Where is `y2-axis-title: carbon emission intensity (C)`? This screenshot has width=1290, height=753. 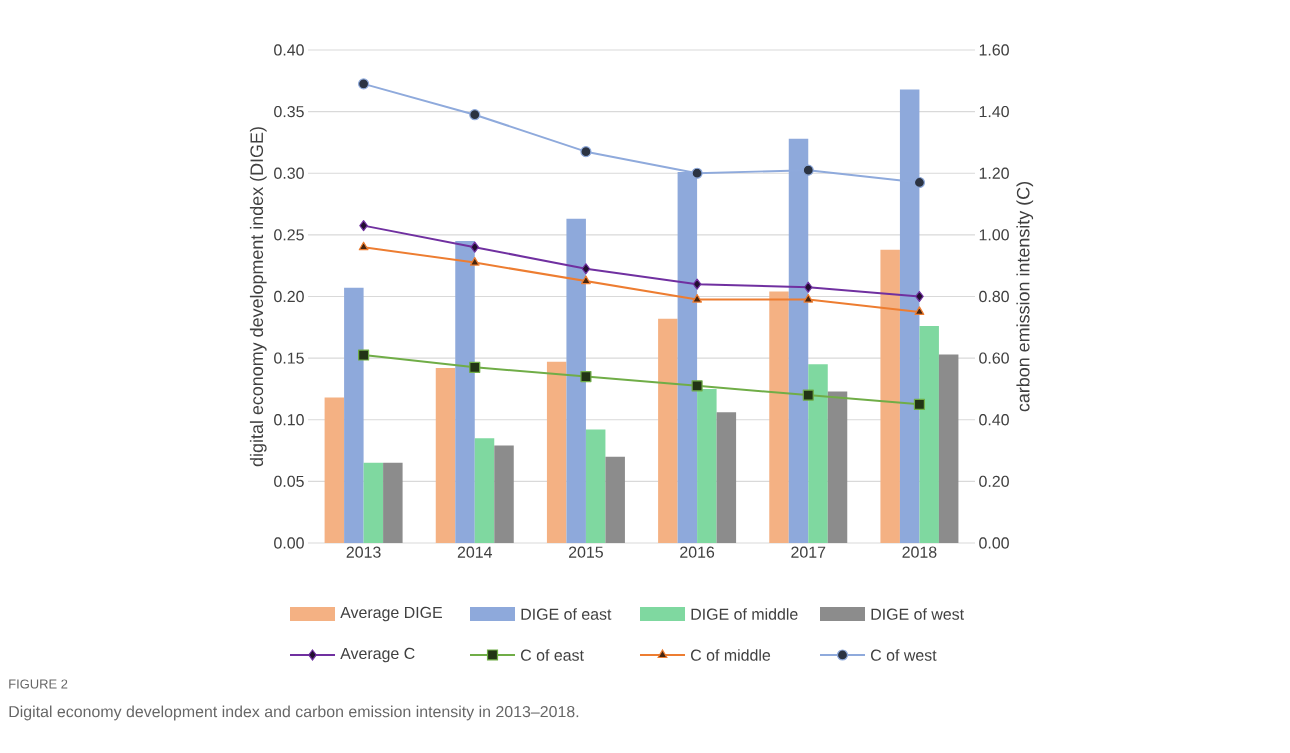 y2-axis-title: carbon emission intensity (C) is located at coordinates (1025, 297).